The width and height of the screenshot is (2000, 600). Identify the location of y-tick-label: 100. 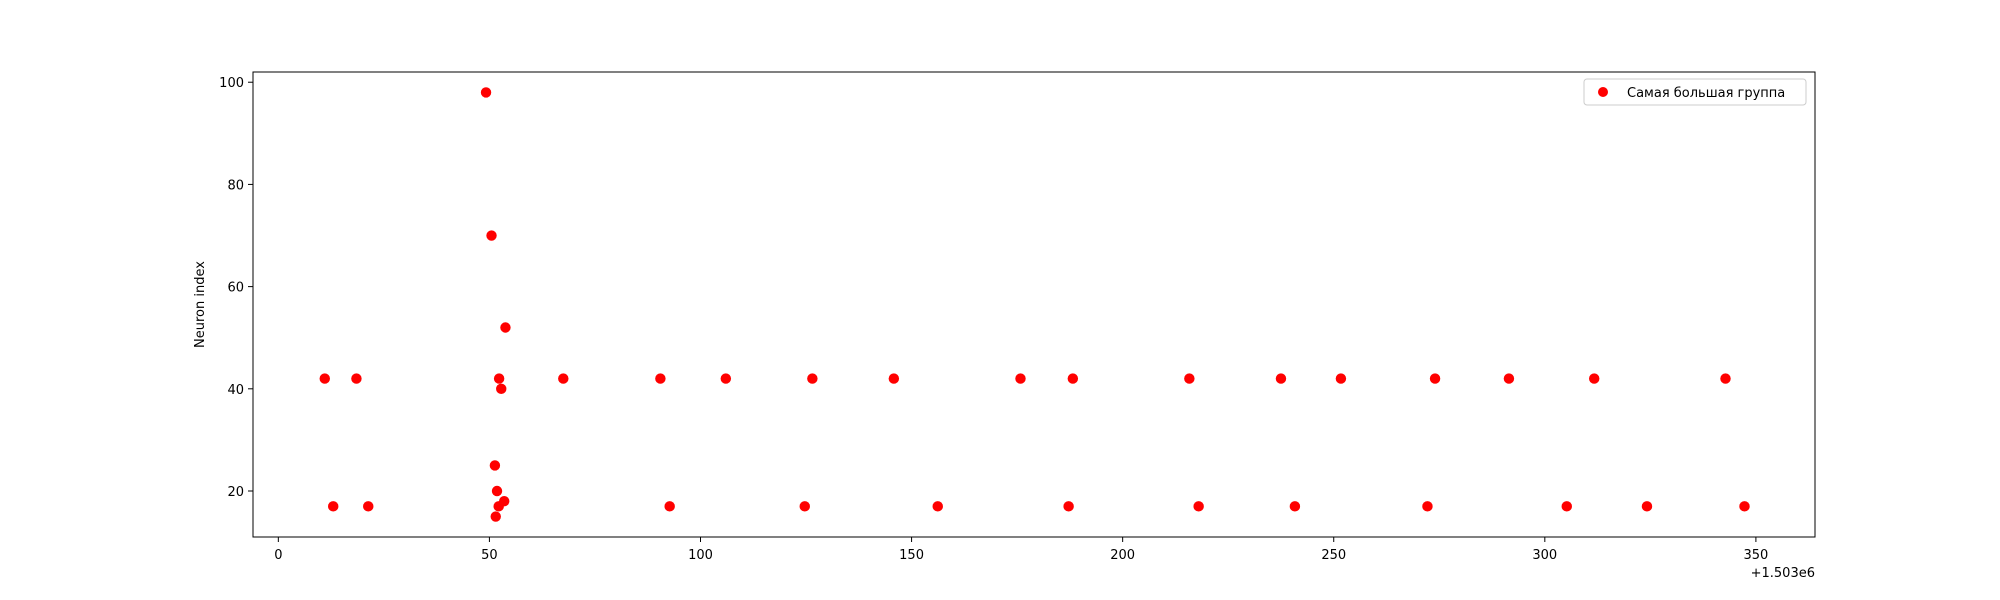
(231, 83).